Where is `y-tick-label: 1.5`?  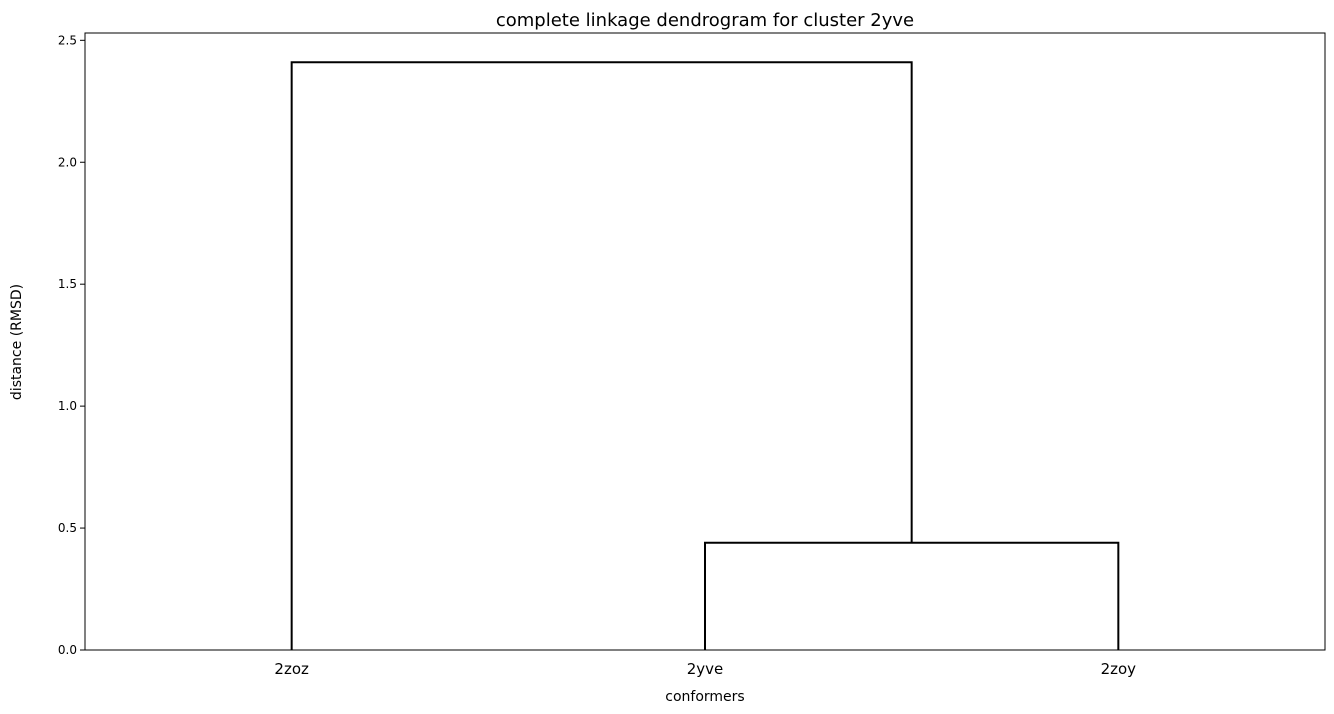 y-tick-label: 1.5 is located at coordinates (67, 284).